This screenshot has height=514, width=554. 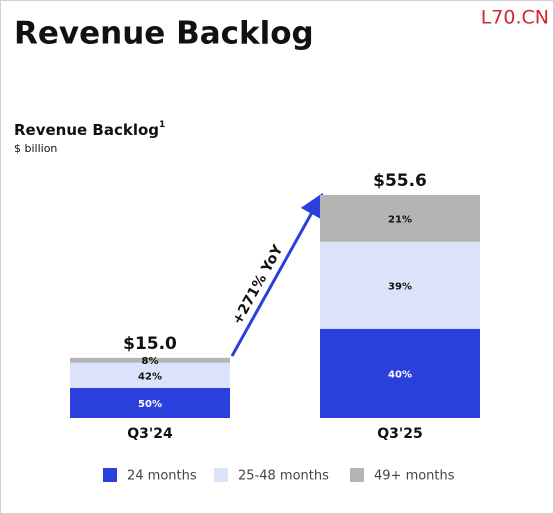 I want to click on chart-title: Revenue Backlog1, so click(x=89, y=129).